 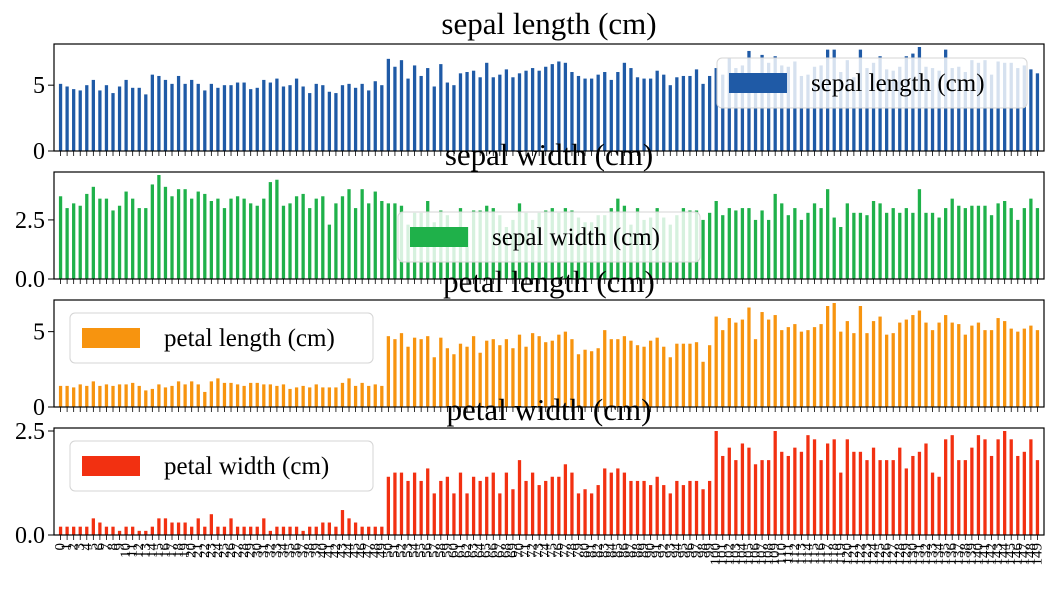 What do you see at coordinates (1005, 554) in the screenshot?
I see `x-tick-label: 144` at bounding box center [1005, 554].